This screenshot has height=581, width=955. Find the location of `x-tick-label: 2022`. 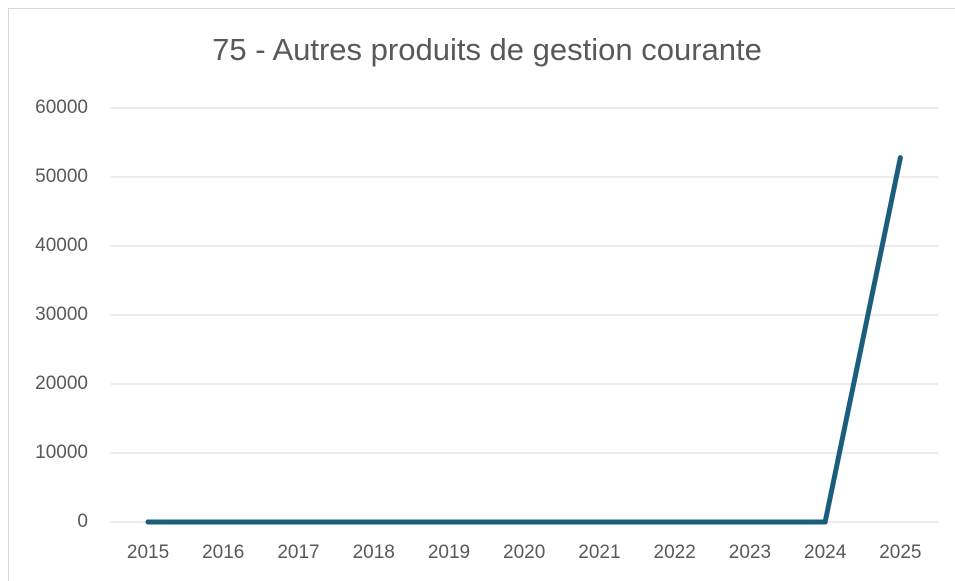

x-tick-label: 2022 is located at coordinates (675, 552).